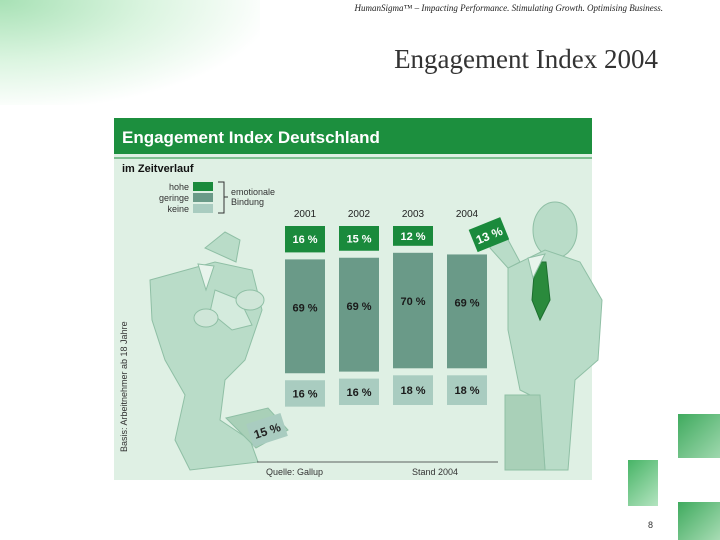 This screenshot has height=540, width=720. I want to click on callout-none-box, so click(267, 430).